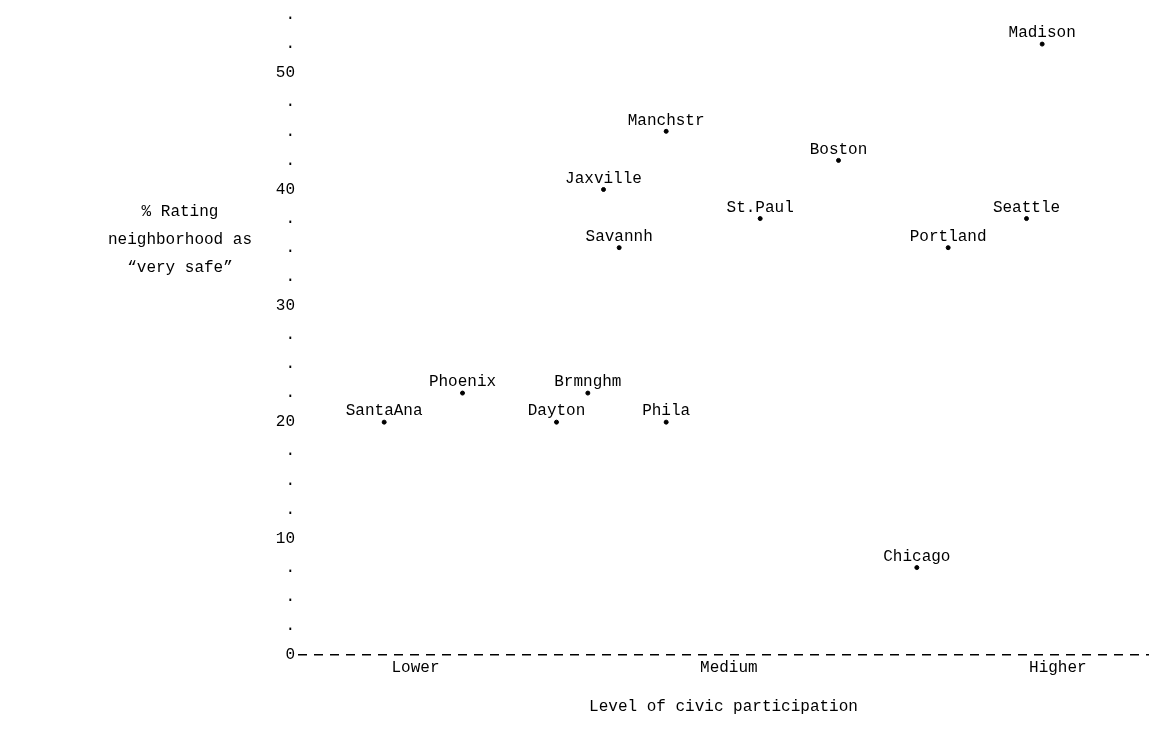 Image resolution: width=1149 pixels, height=730 pixels. What do you see at coordinates (285, 306) in the screenshot?
I see `y-tick-label: 30` at bounding box center [285, 306].